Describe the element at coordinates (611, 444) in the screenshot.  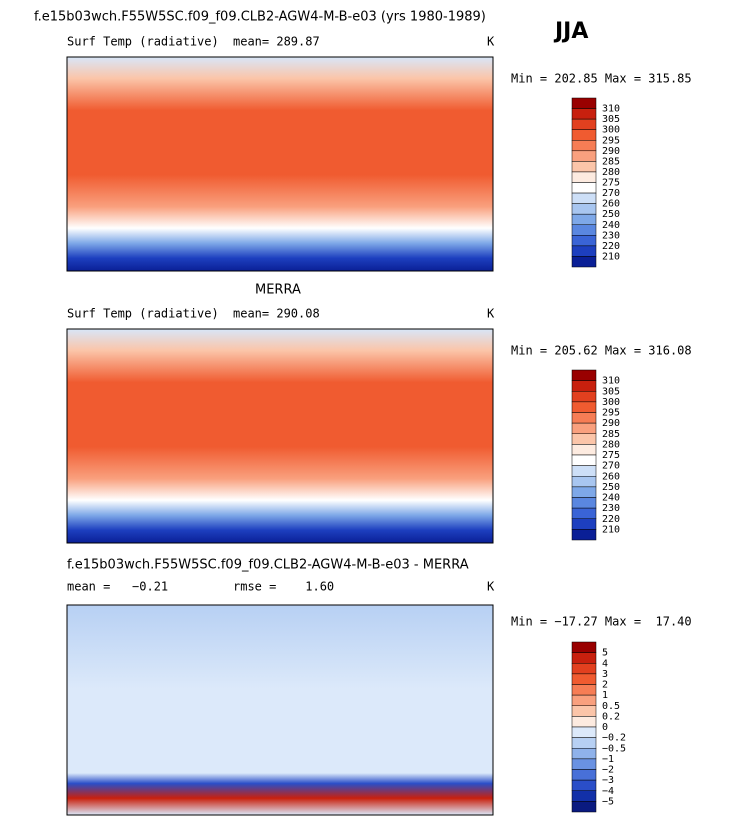
I see `colorbar-label: 280` at that location.